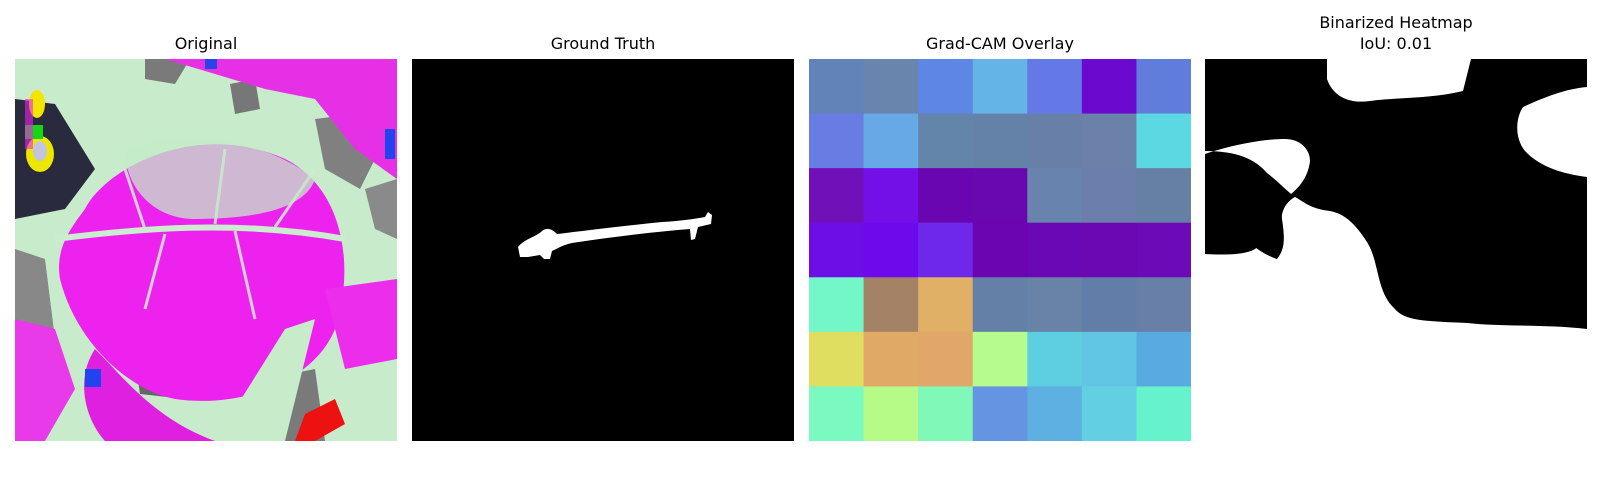 The image size is (1600, 500). I want to click on original-title: Original, so click(206, 43).